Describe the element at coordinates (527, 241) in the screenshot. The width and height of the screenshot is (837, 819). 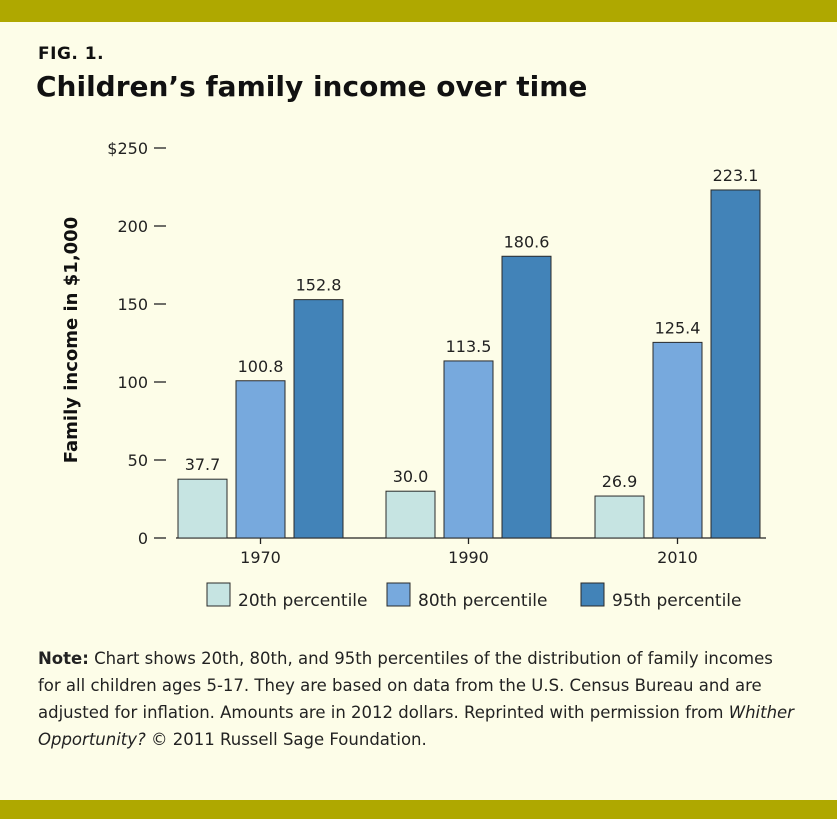
I see `bar-value-label: 180.6` at that location.